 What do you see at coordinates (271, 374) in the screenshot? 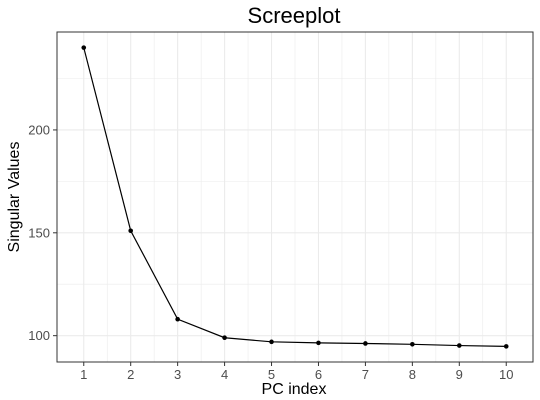
I see `x-tick-label: 5` at bounding box center [271, 374].